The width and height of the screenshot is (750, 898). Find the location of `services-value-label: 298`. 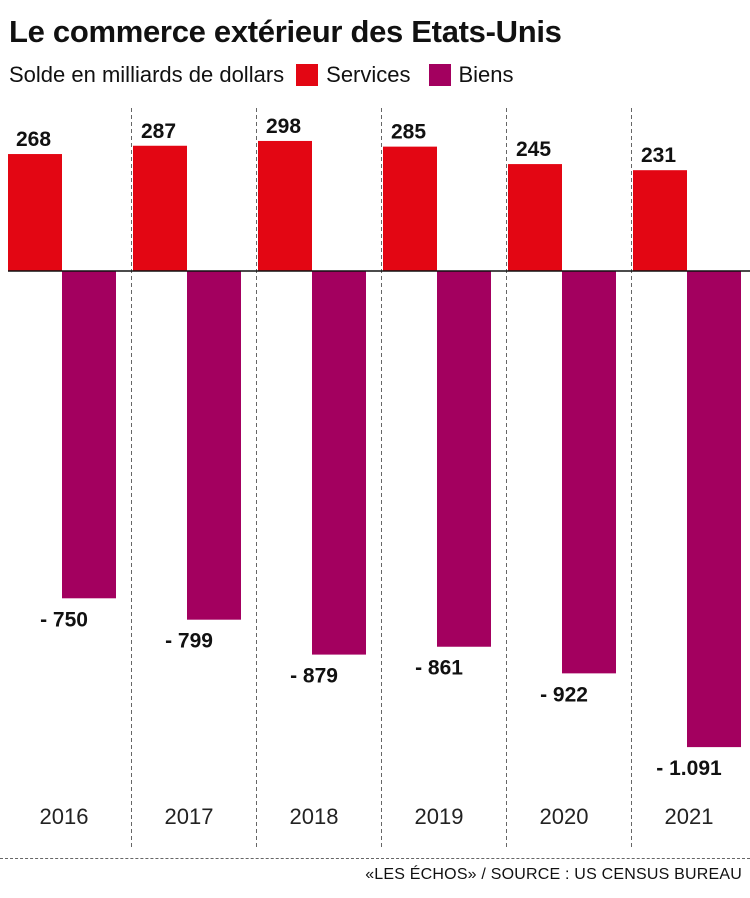

services-value-label: 298 is located at coordinates (283, 126).